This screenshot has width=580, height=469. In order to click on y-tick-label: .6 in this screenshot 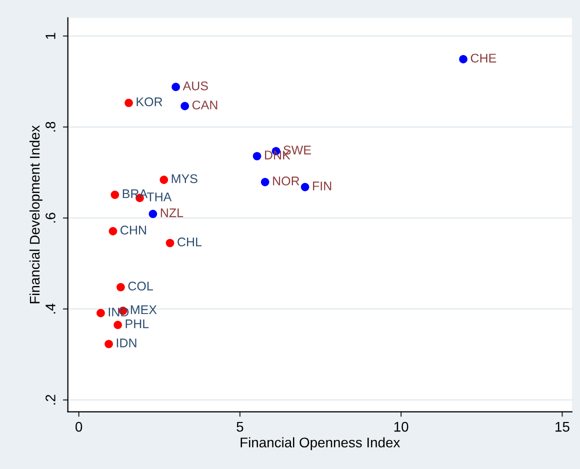, I will do `click(51, 217)`.